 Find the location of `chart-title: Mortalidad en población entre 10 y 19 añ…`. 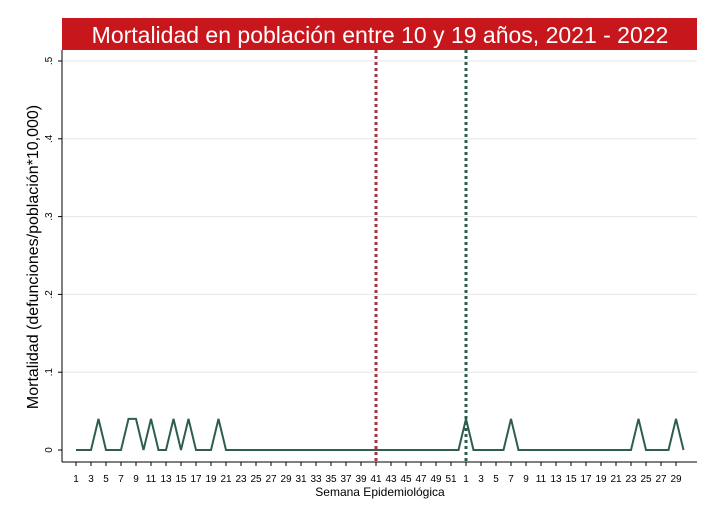

chart-title: Mortalidad en población entre 10 y 19 añ… is located at coordinates (380, 35).